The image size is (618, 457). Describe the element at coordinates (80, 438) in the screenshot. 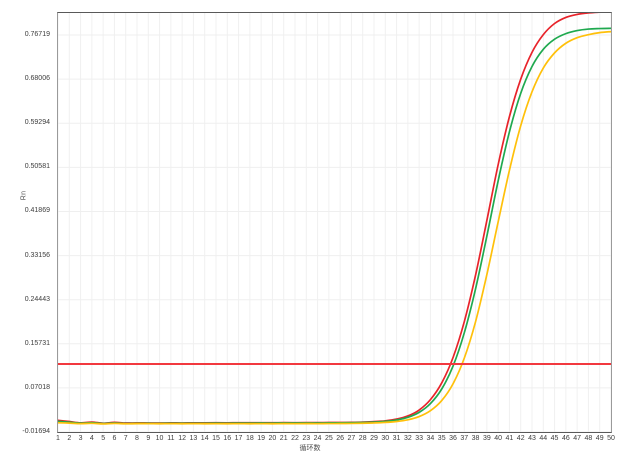

I see `x-tick-label: 3` at that location.